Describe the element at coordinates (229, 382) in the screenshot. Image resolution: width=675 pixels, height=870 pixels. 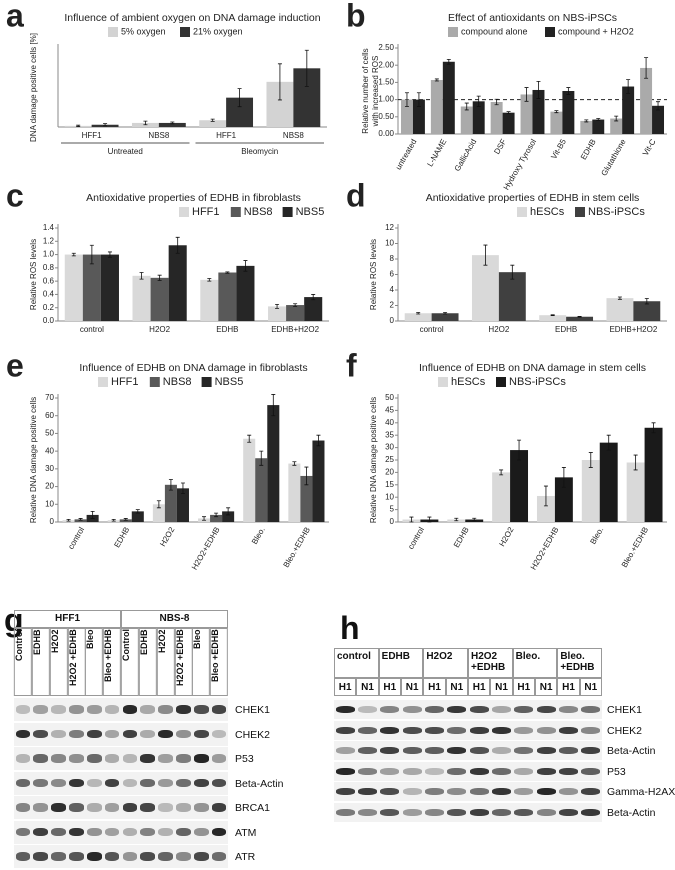
I see `legend-label: NBS5` at that location.